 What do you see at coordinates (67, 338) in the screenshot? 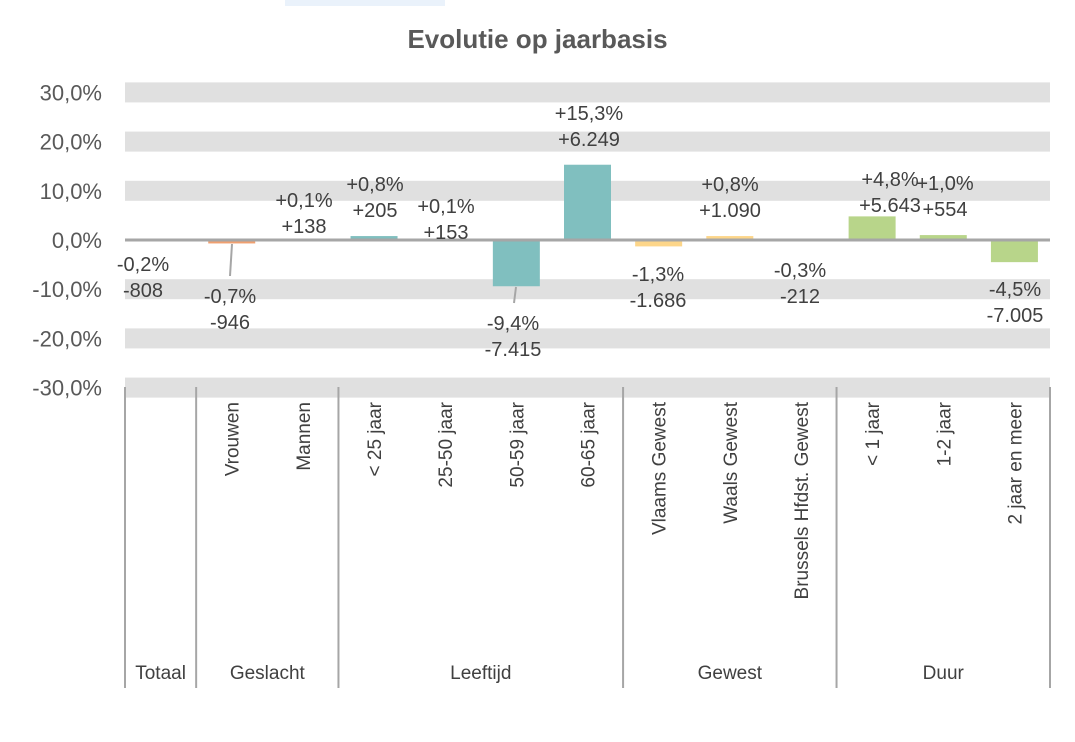
I see `y-tick-label: -20,0%` at bounding box center [67, 338].